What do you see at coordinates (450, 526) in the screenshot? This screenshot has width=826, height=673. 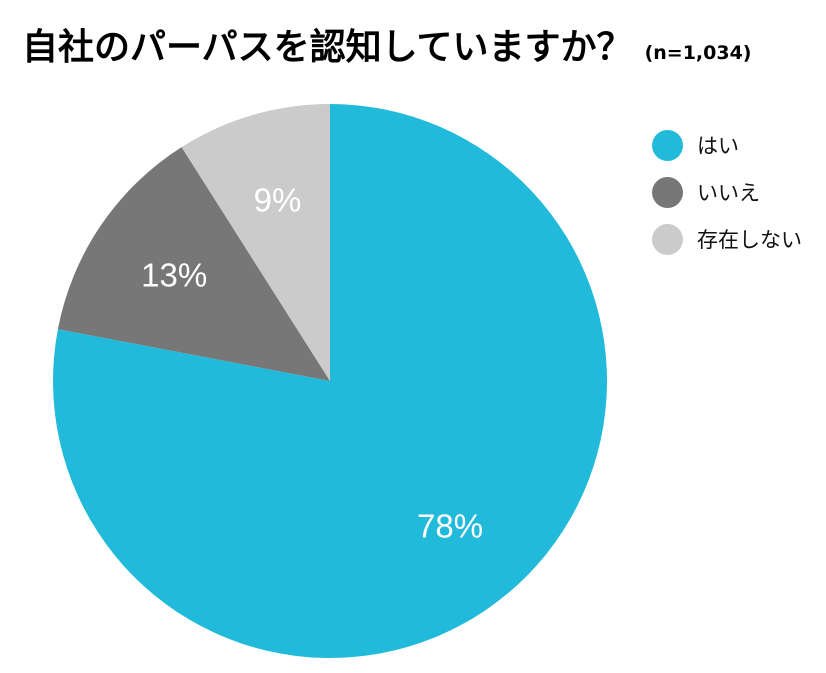 I see `slice-label-yes: 78%` at bounding box center [450, 526].